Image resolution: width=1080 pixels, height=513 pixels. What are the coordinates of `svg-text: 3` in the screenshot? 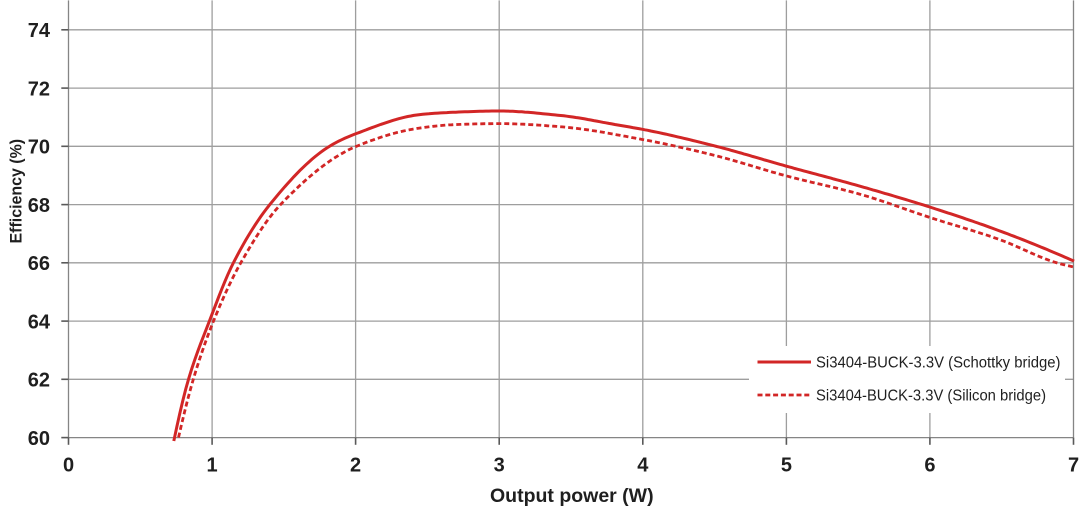 It's located at (499, 466).